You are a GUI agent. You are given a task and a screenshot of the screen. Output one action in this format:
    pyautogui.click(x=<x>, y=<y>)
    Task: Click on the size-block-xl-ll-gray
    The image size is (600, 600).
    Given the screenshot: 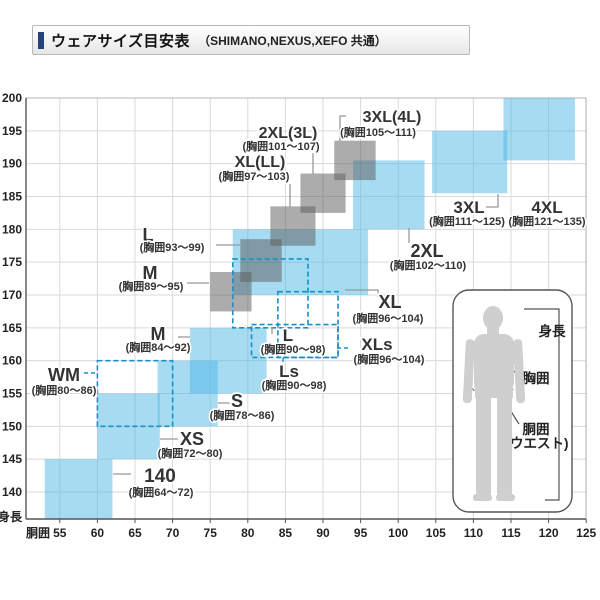 What is the action you would take?
    pyautogui.click(x=293, y=226)
    